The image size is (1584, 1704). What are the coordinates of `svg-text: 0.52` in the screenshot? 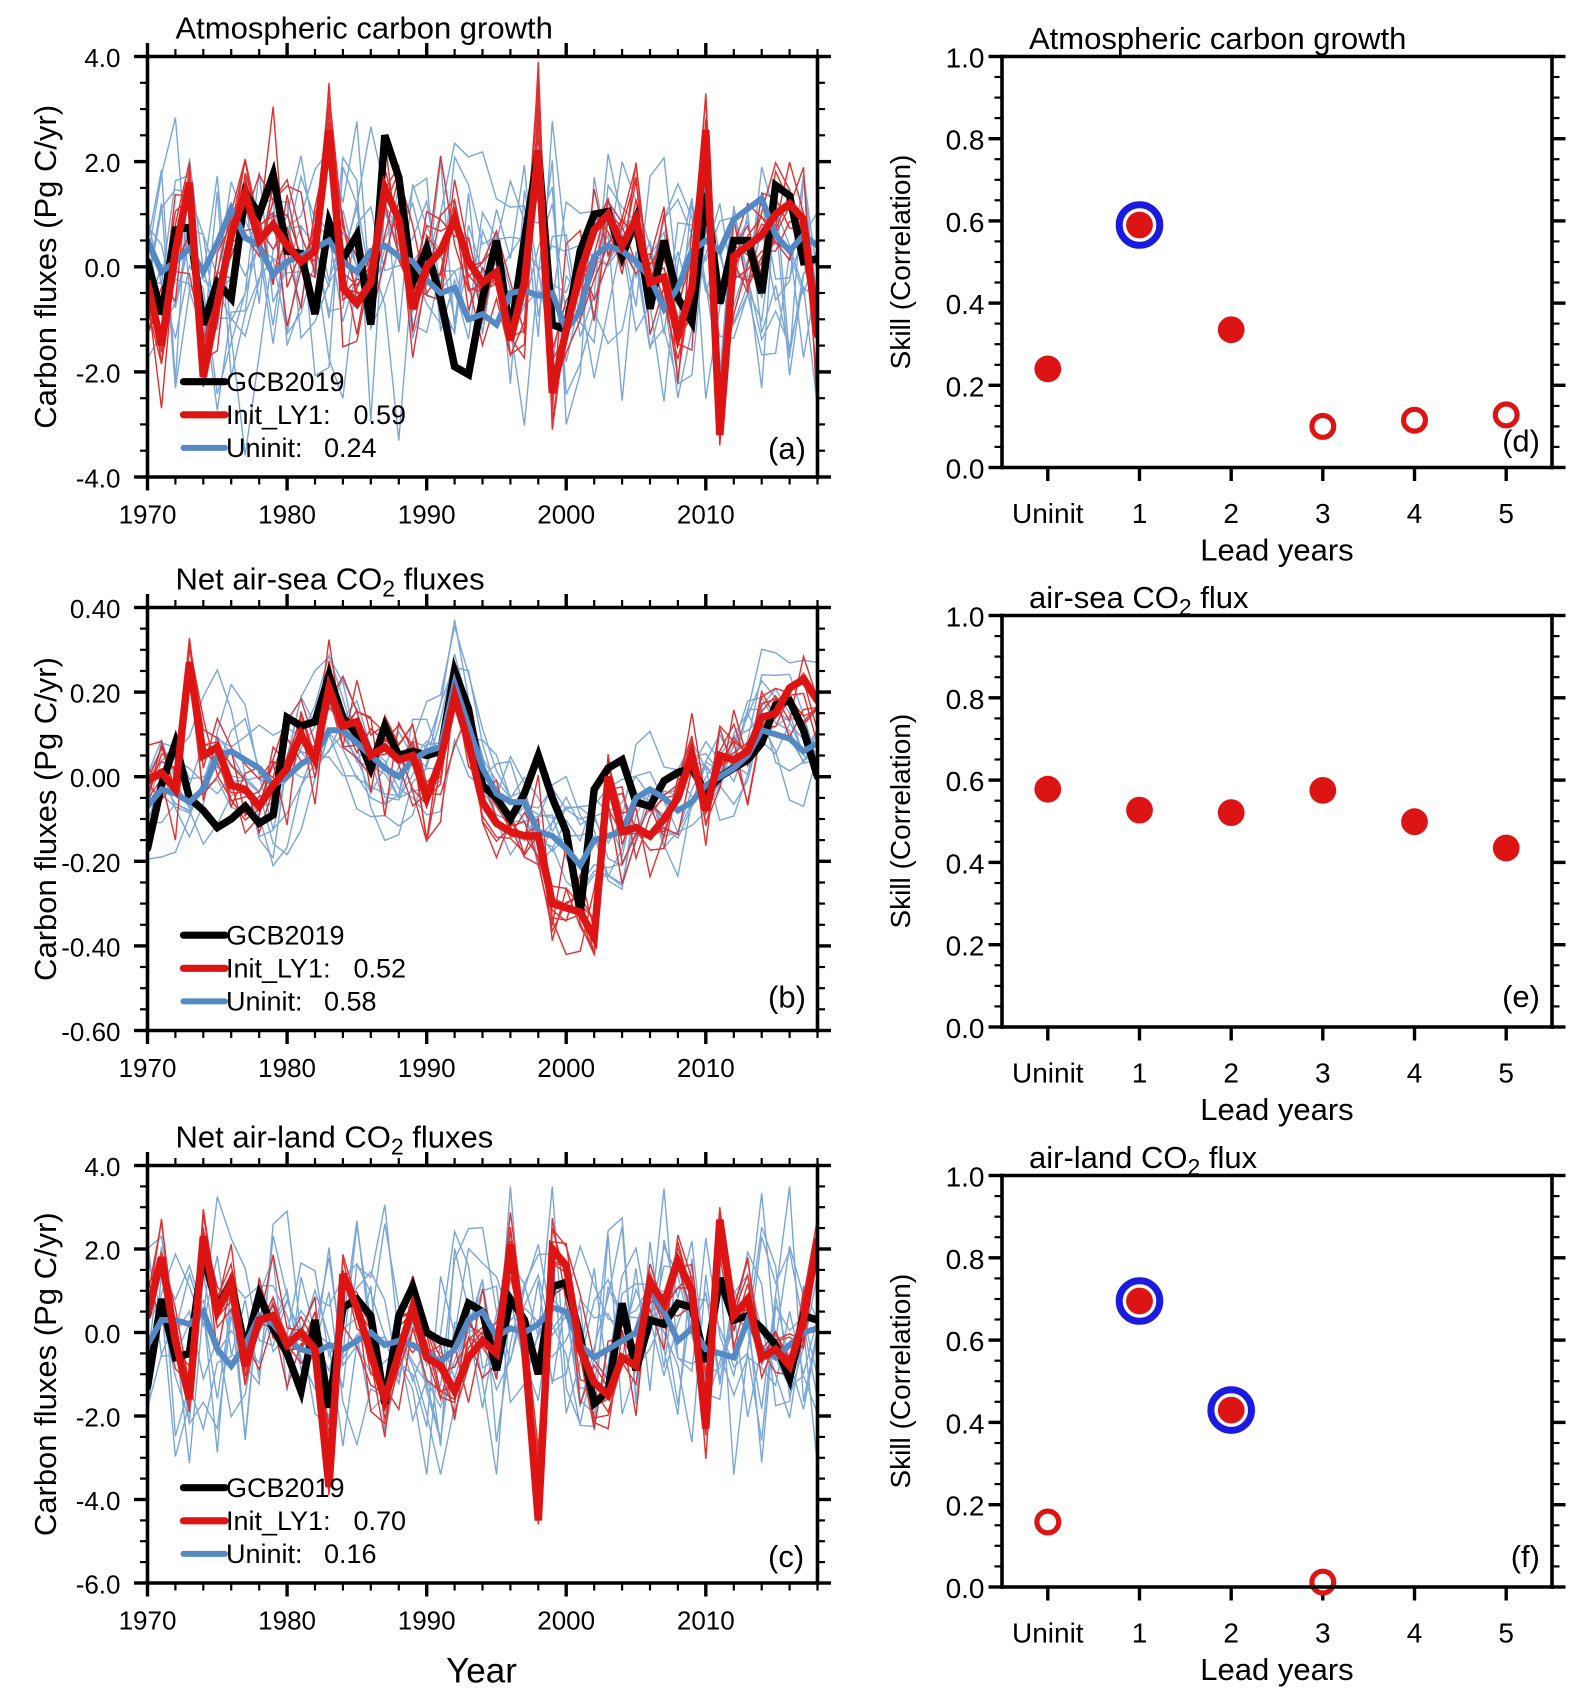 It's located at (380, 969).